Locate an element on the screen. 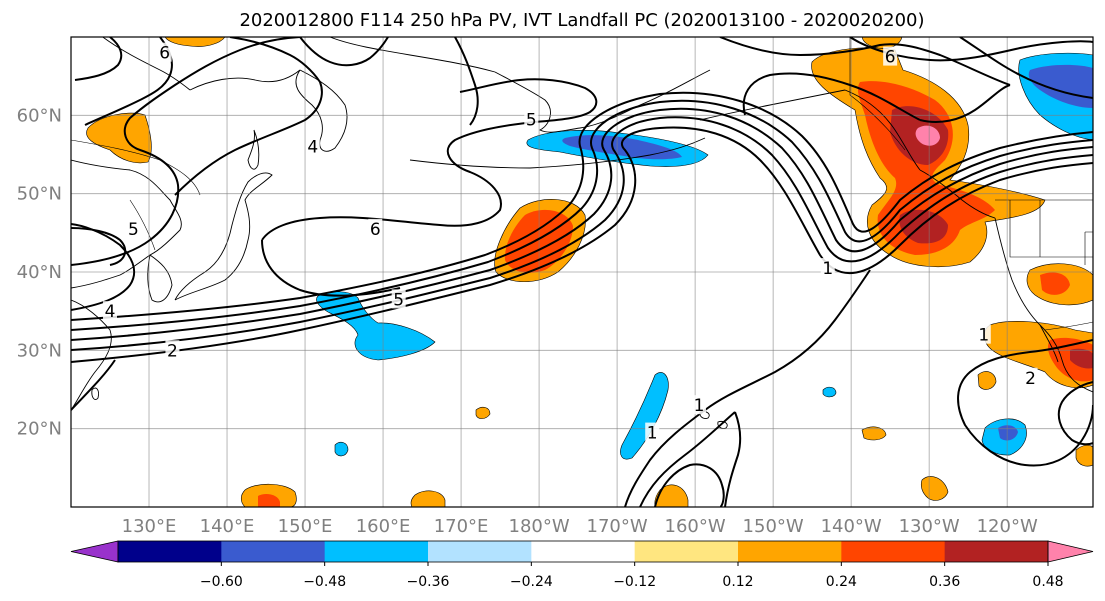  coastline-alaska-west is located at coordinates (602, 101).